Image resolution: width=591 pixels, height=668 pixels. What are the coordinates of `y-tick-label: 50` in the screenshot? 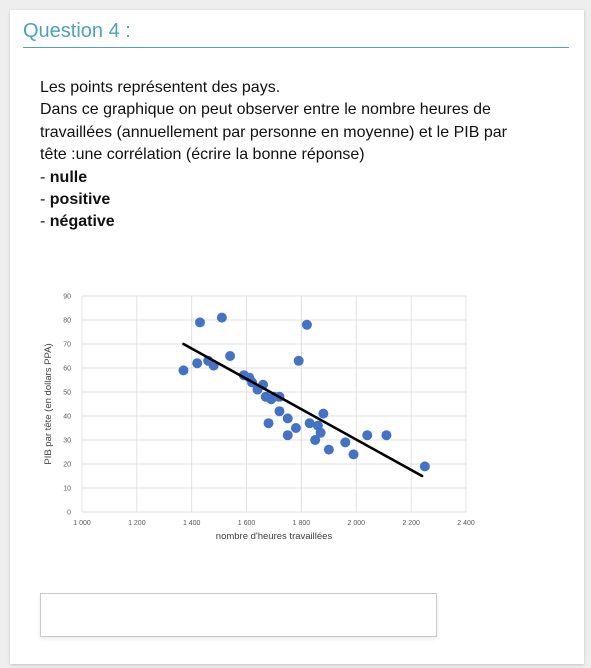 It's located at (67, 393).